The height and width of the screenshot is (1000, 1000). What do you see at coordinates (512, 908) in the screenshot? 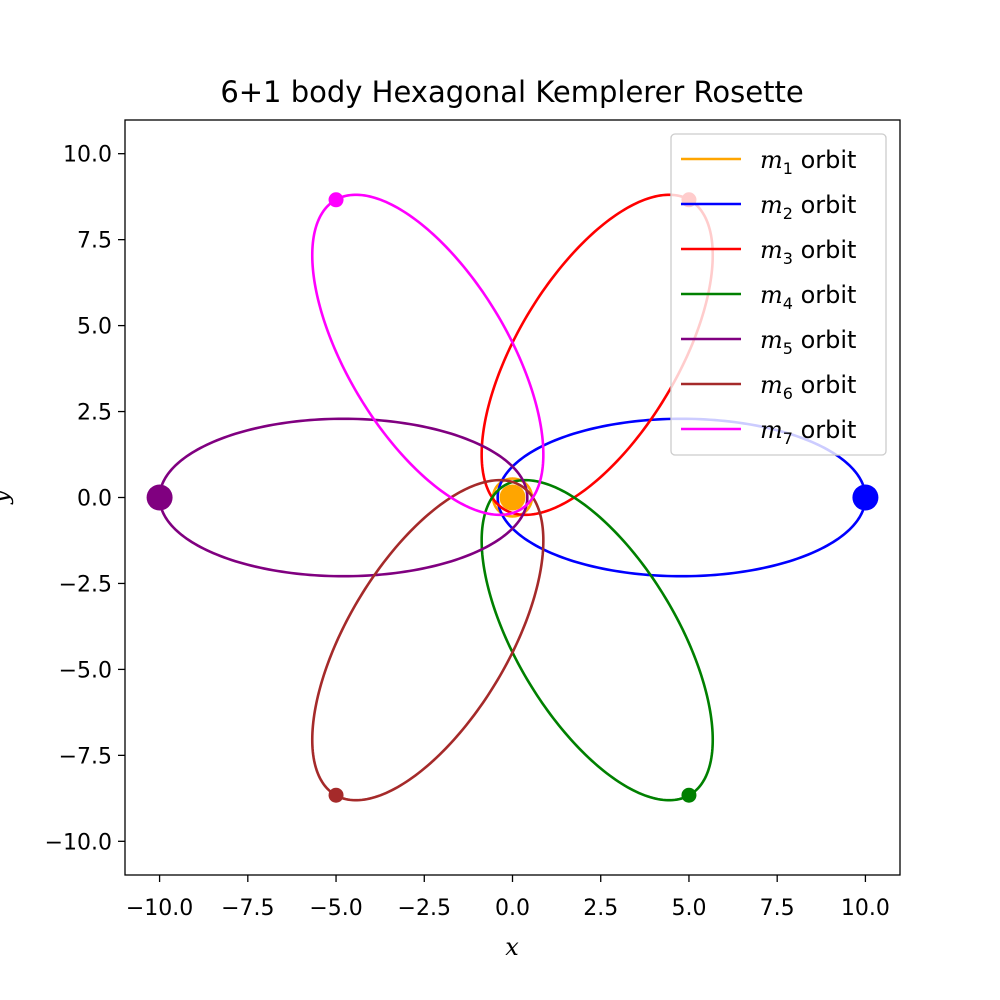
I see `x-tick-label: 0.0` at bounding box center [512, 908].